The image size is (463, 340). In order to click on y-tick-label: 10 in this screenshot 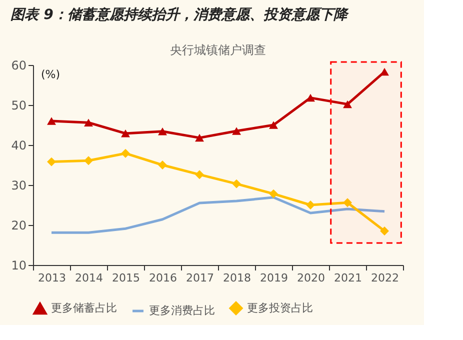, I will do `click(18, 265)`.